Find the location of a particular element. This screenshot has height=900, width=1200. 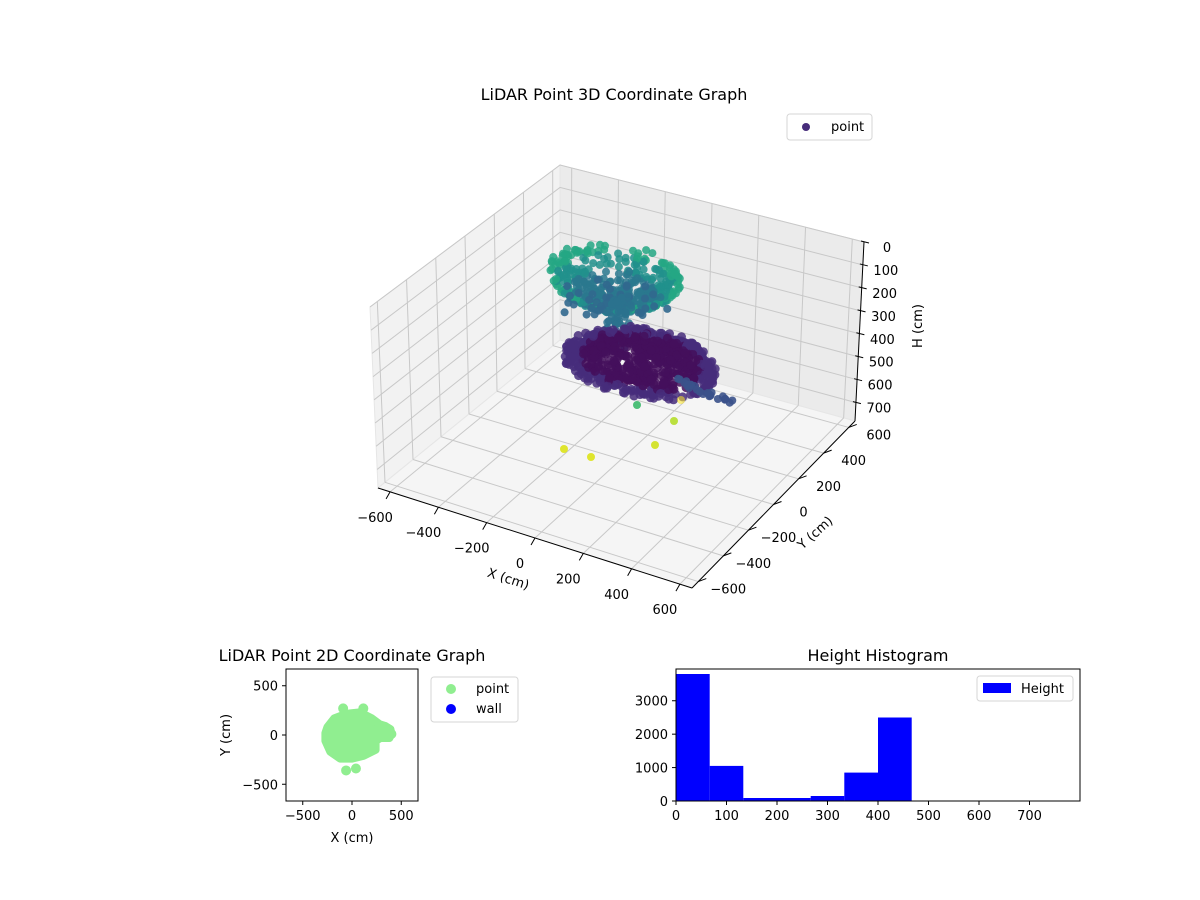

z-axis-label-3d: H (cm) is located at coordinates (918, 326).